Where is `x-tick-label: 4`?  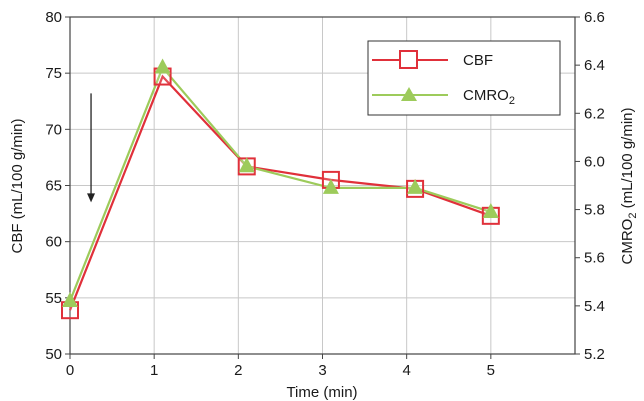
x-tick-label: 4 is located at coordinates (406, 370).